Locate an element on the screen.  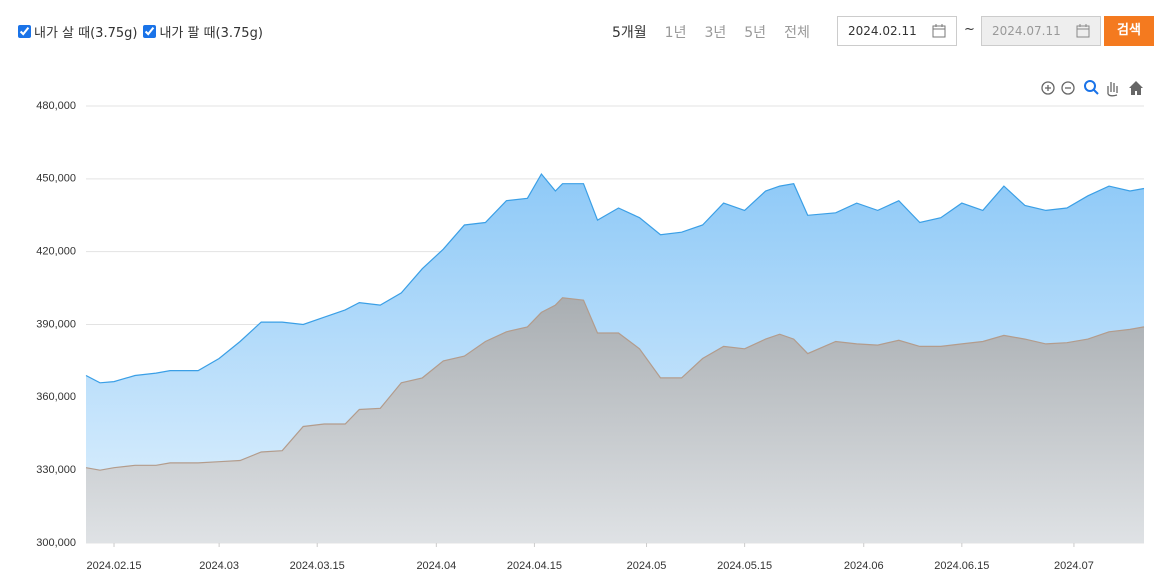
start-date-input: 2024.02.11 is located at coordinates (897, 31).